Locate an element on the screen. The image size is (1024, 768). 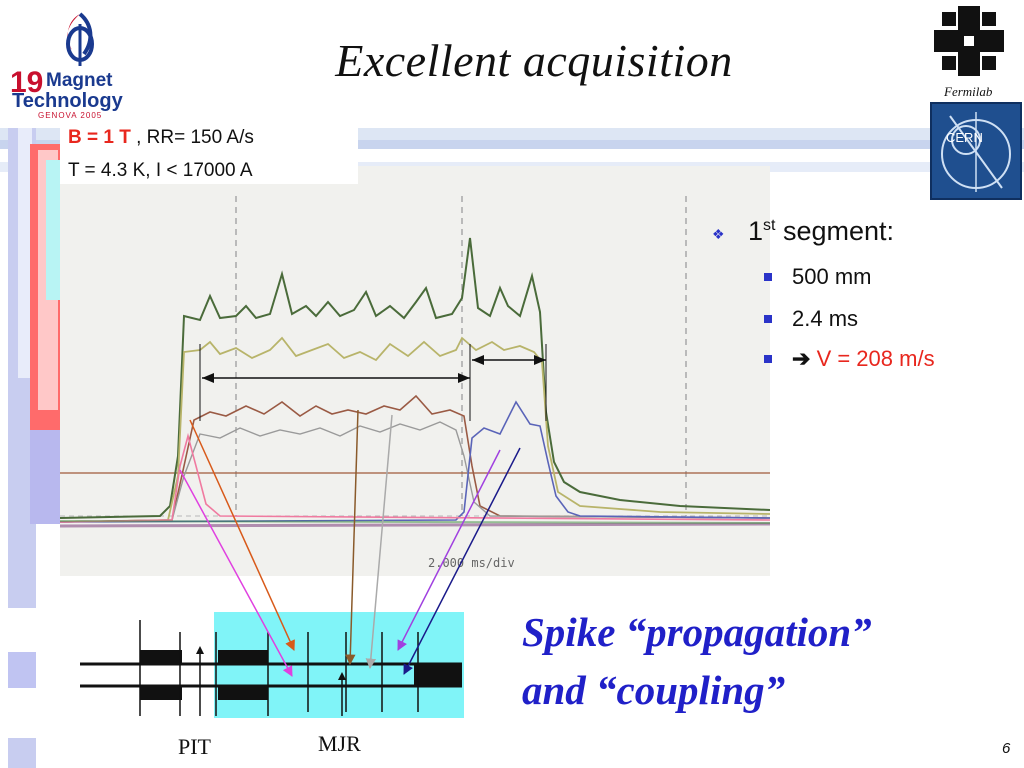
field-value: B = 1 T is located at coordinates (99, 137).